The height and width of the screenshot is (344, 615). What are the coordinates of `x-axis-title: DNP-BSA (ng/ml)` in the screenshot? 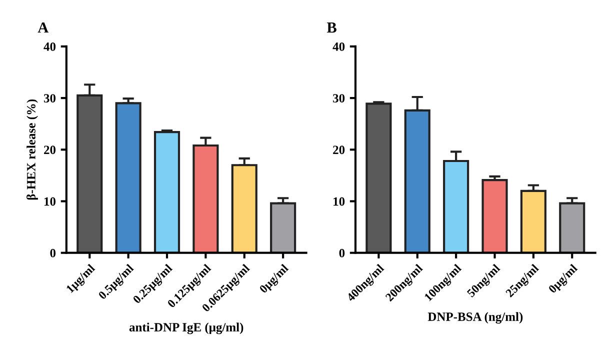 It's located at (475, 318).